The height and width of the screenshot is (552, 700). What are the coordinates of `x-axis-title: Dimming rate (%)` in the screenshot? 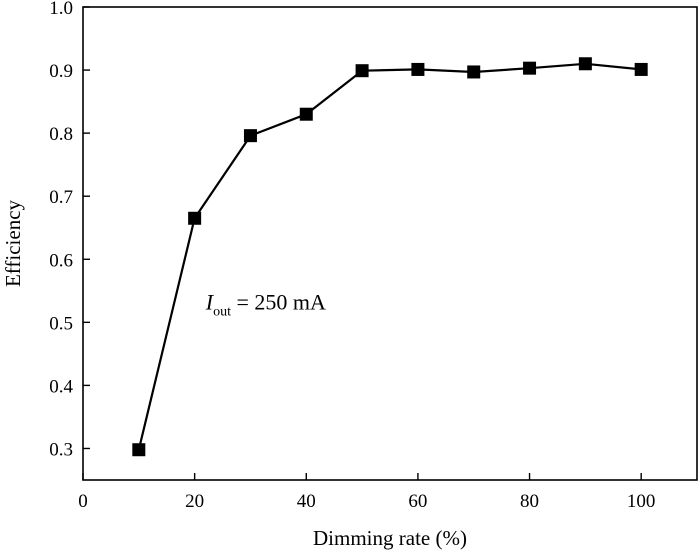 It's located at (390, 538).